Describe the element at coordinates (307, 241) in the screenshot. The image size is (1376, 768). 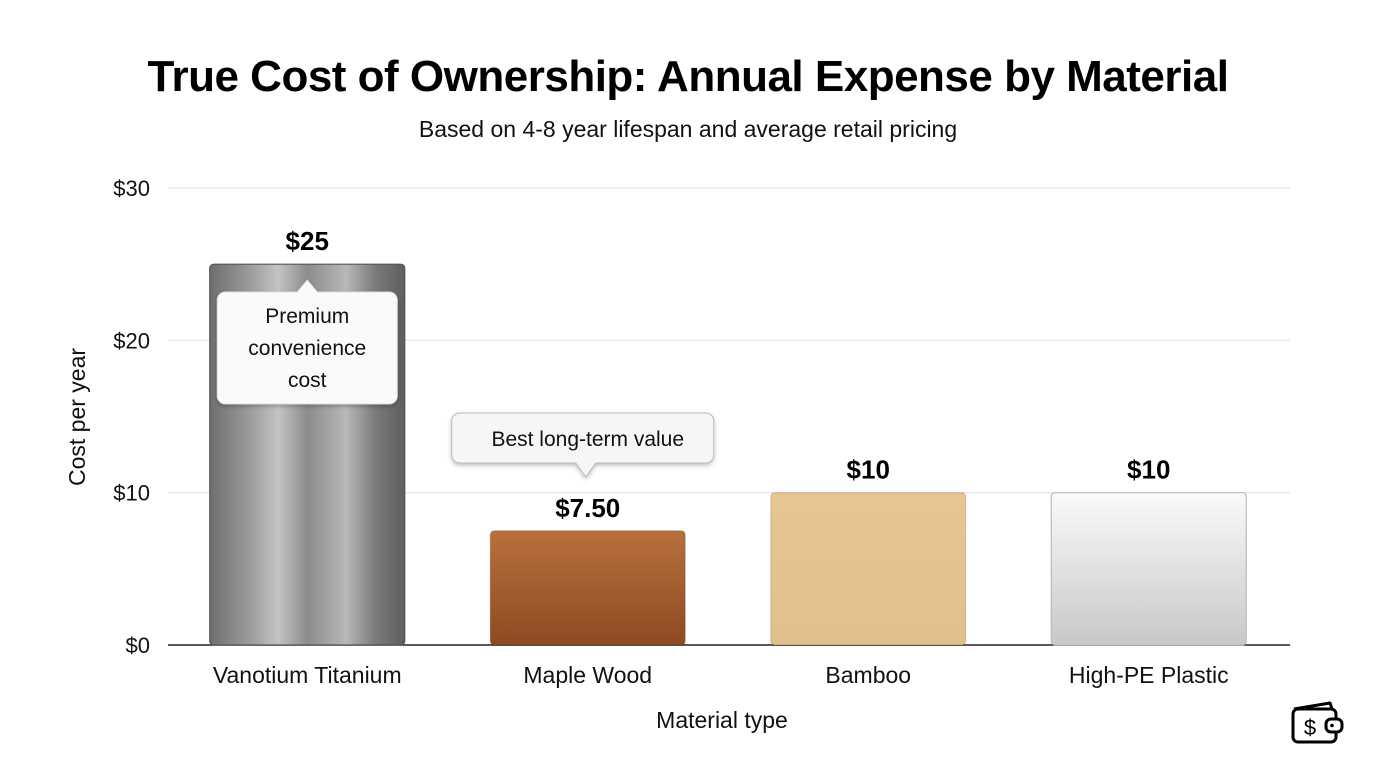
I see `data-label: $25` at that location.